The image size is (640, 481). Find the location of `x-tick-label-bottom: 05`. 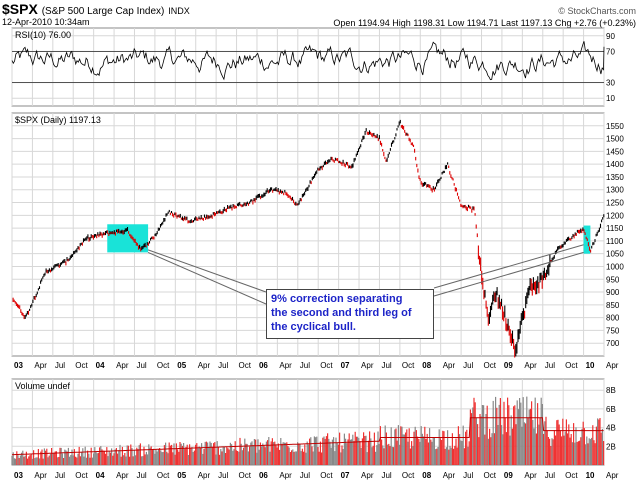

x-tick-label-bottom: 05 is located at coordinates (181, 475).